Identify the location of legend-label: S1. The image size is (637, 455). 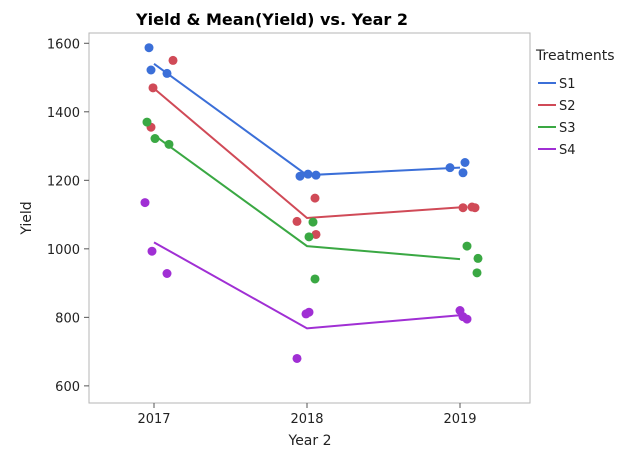
(567, 84).